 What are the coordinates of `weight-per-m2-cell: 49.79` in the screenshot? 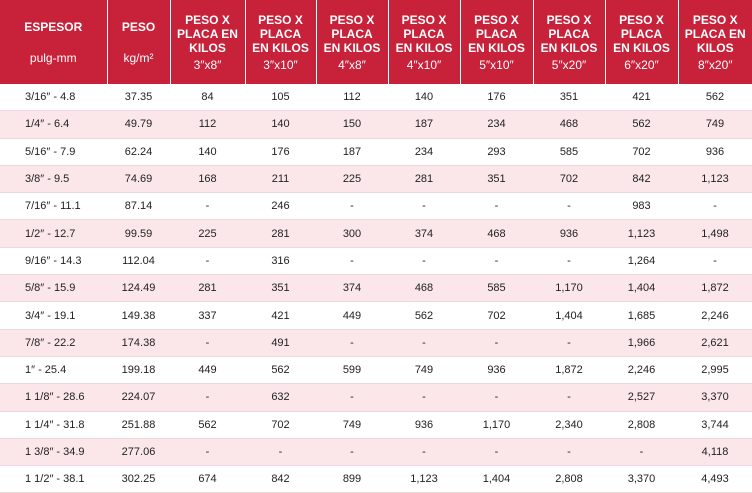 It's located at (138, 124).